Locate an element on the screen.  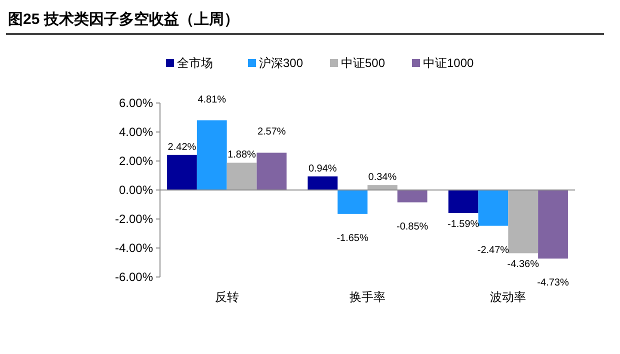
data-label: -4.73% is located at coordinates (553, 283).